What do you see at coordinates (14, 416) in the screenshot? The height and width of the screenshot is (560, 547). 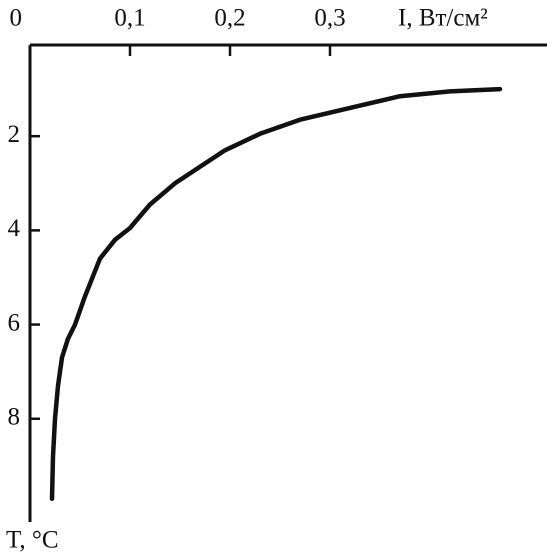 I see `y-tick-label: 8` at bounding box center [14, 416].